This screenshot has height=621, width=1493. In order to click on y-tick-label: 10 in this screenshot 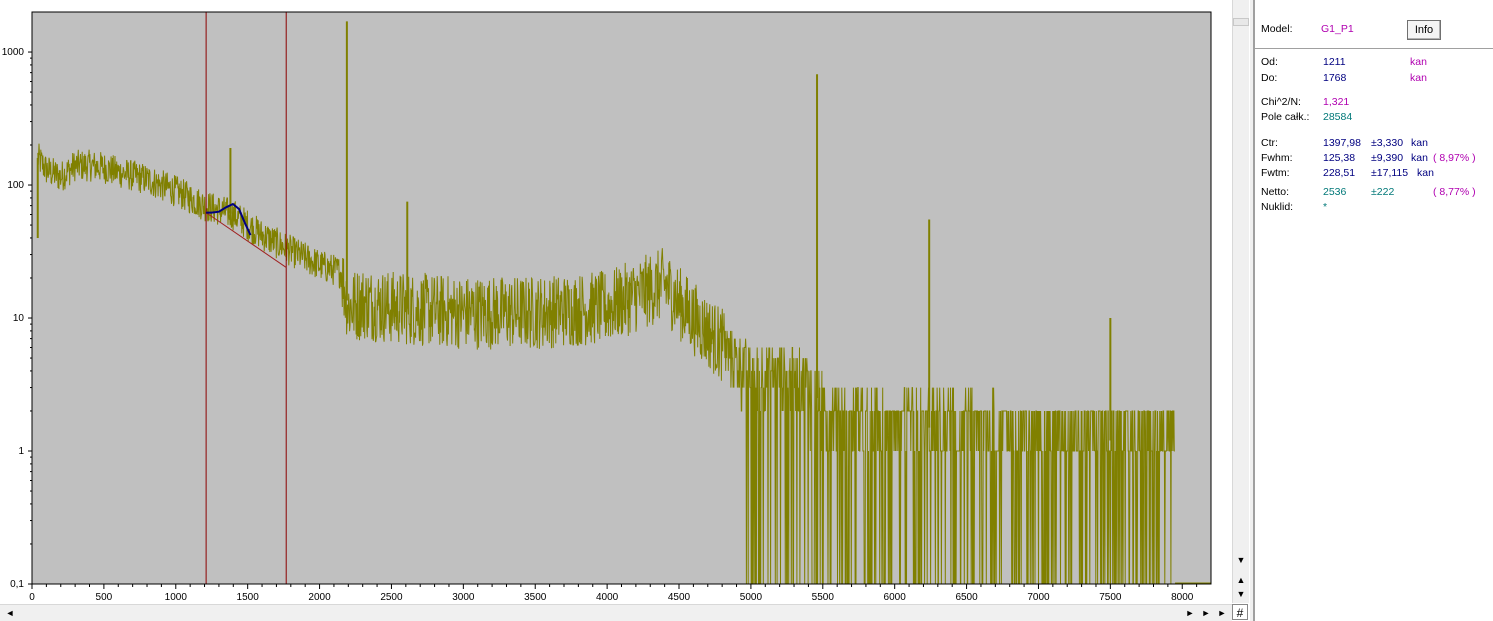, I will do `click(19, 318)`.